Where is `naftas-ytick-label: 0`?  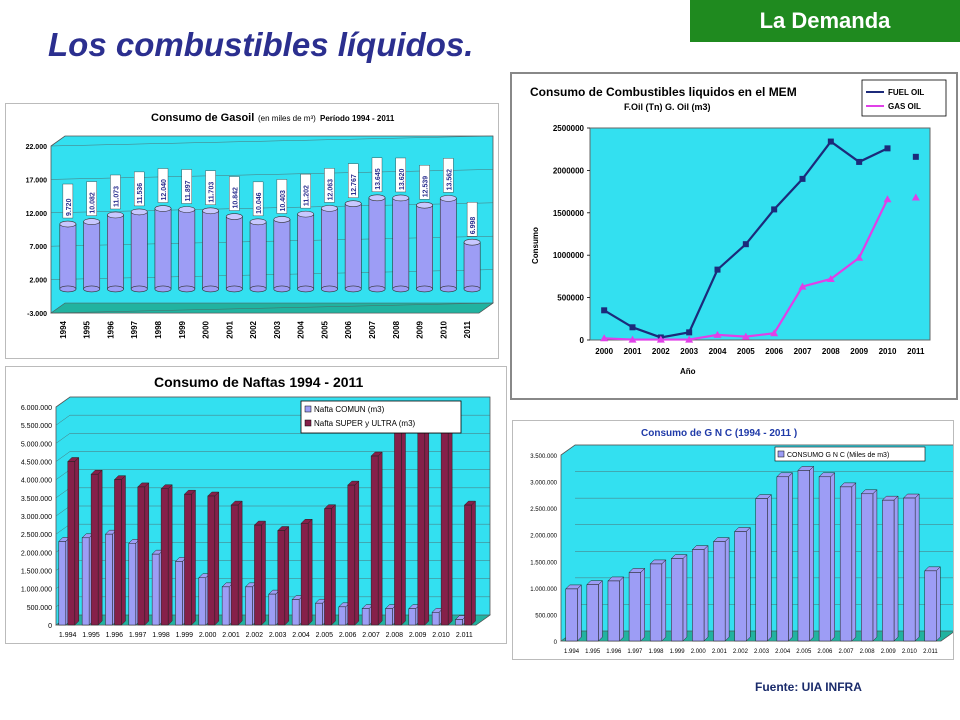
naftas-ytick-label: 0 is located at coordinates (50, 626).